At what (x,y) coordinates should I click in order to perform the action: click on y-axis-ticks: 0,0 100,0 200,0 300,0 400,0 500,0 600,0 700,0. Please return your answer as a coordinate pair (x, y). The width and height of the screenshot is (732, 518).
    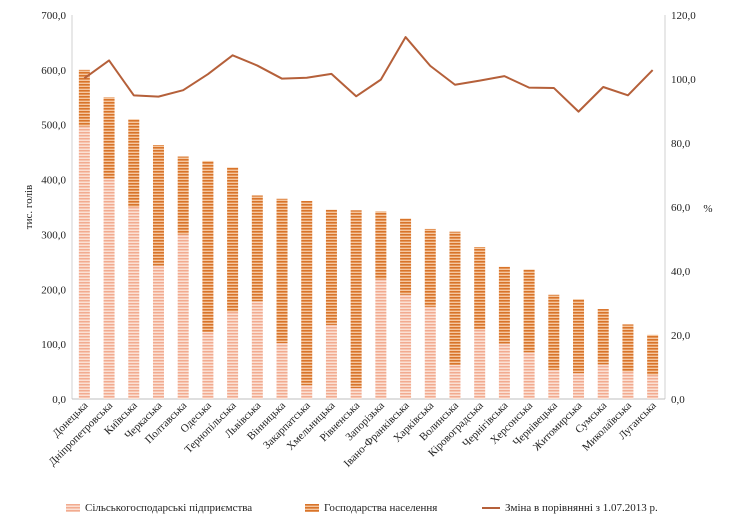
    Looking at the image, I should click on (53, 208).